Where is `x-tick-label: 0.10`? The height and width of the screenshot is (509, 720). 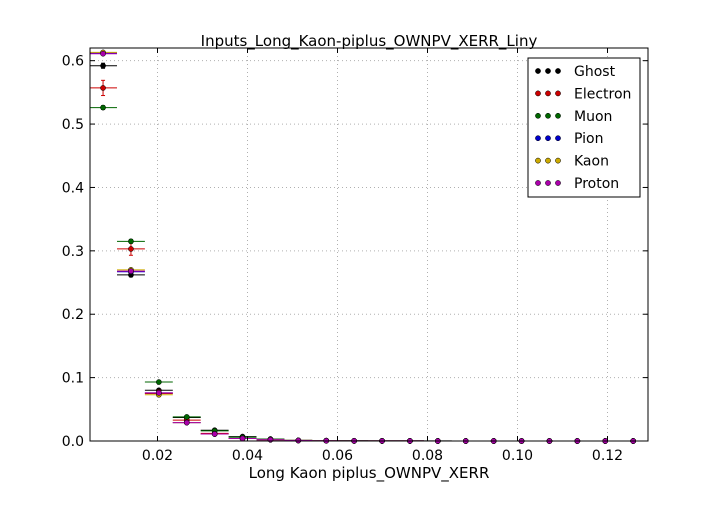 x-tick-label: 0.10 is located at coordinates (517, 456).